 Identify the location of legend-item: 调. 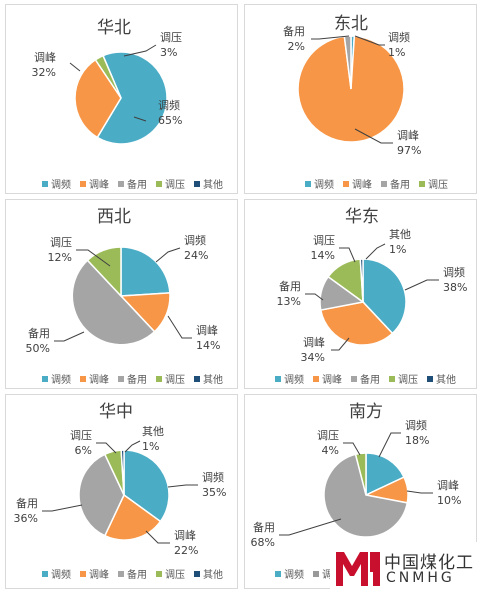
(322, 575).